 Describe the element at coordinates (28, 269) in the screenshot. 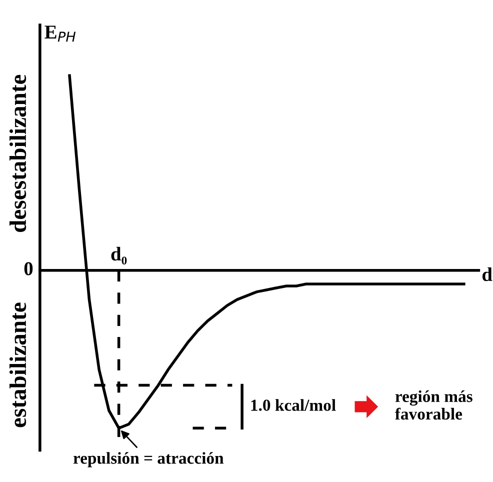

I see `text: 0` at that location.